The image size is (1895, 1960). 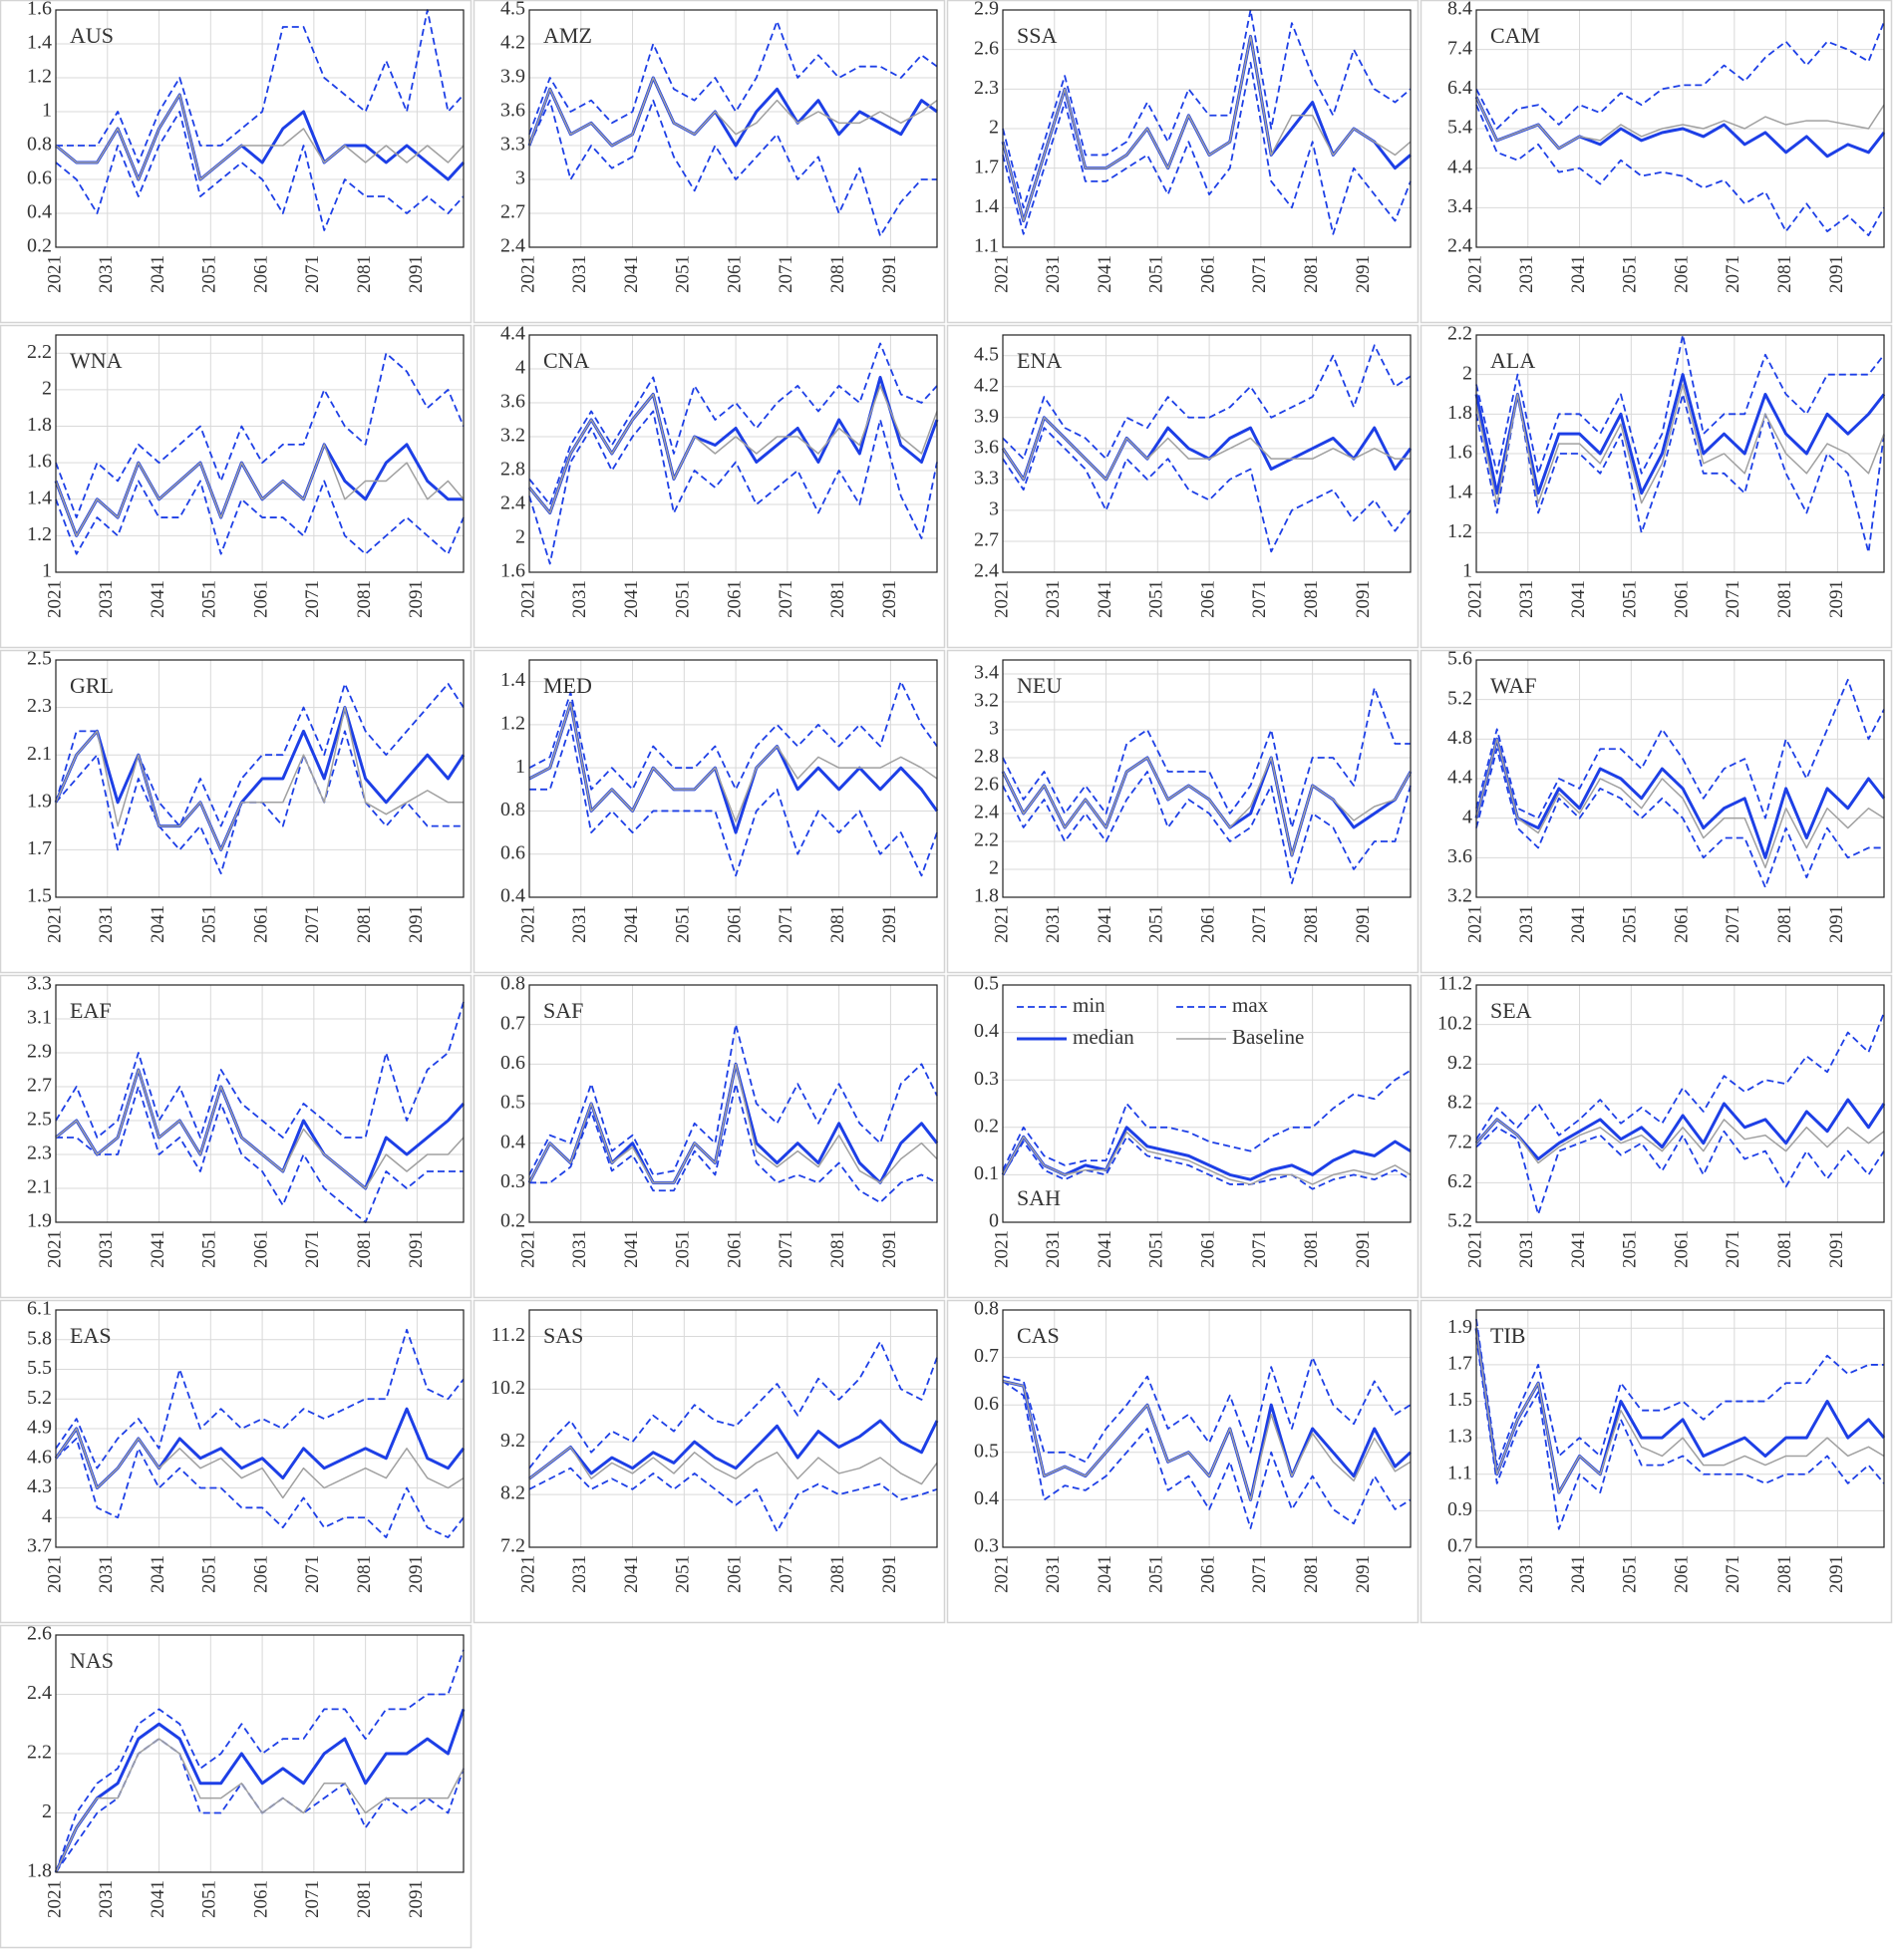 I want to click on y-tick-label: 7.2, so click(x=1459, y=1141).